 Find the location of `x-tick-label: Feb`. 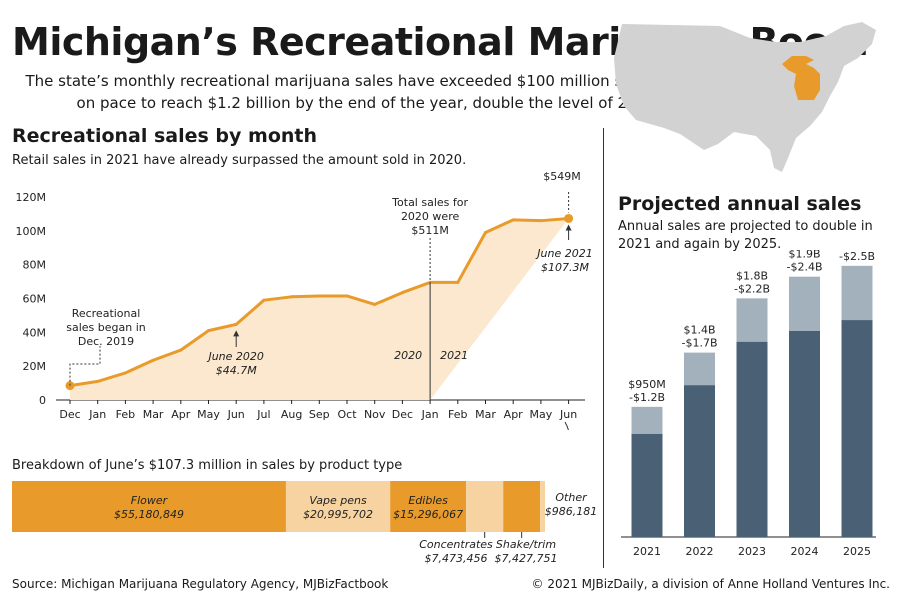

x-tick-label: Feb is located at coordinates (125, 414).